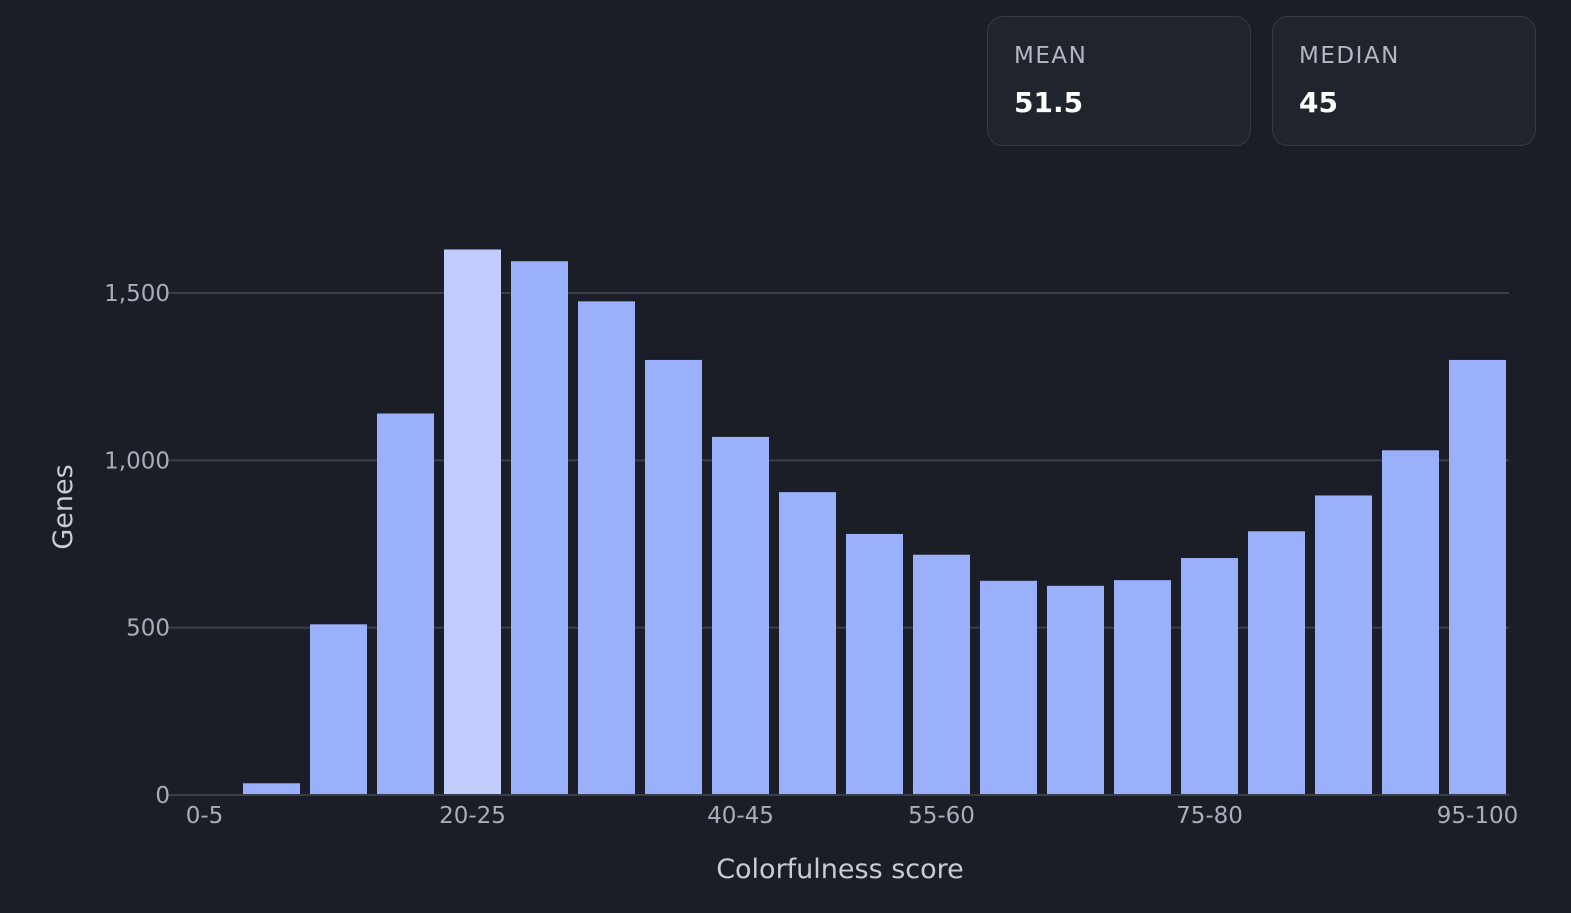  Describe the element at coordinates (1049, 102) in the screenshot. I see `mean-stat-value: 51.5` at that location.